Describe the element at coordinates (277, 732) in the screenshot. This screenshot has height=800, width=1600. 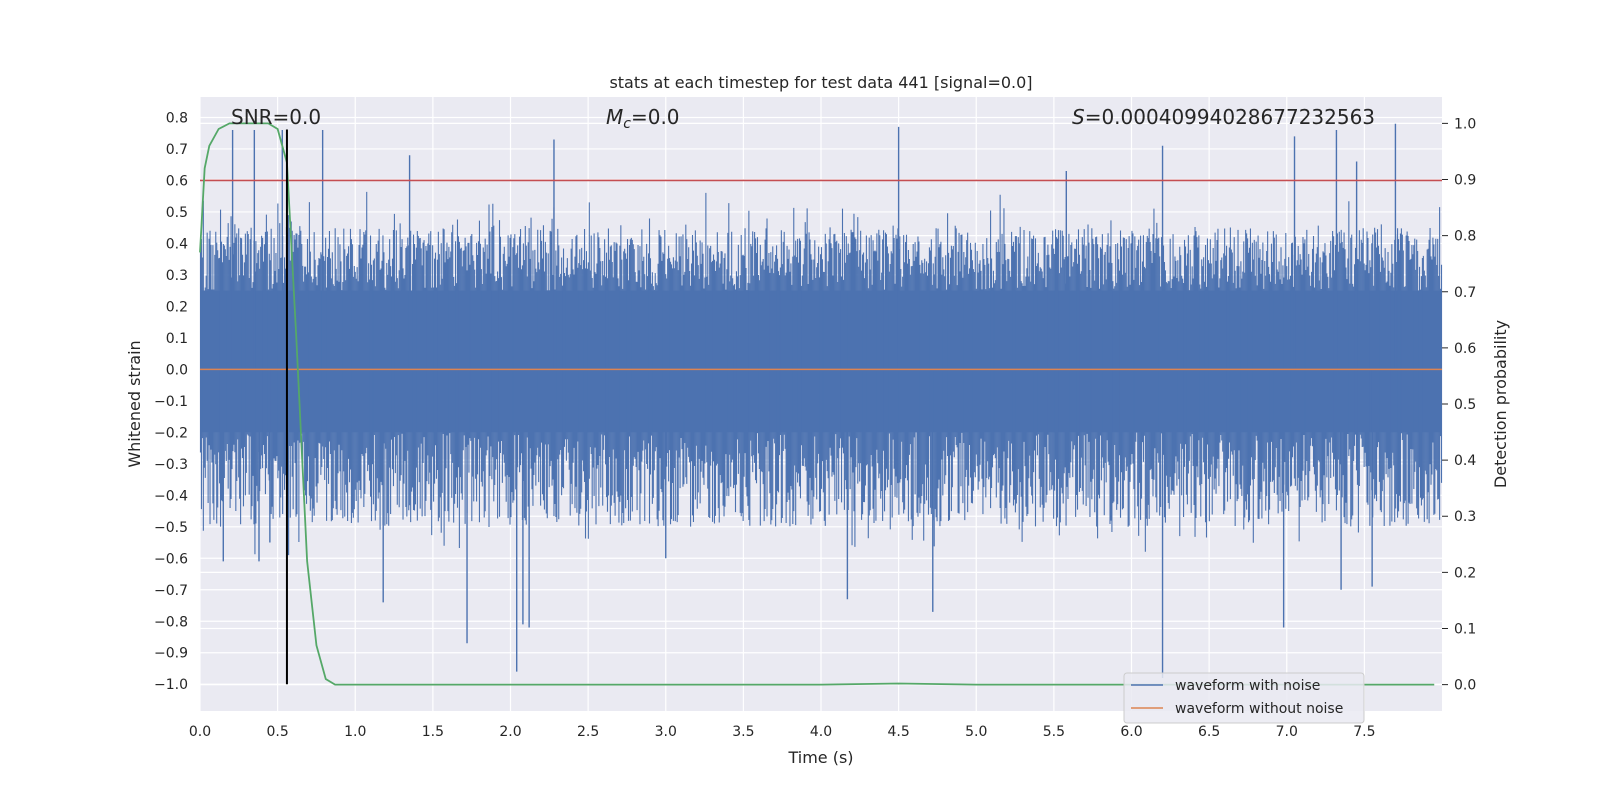
I see `x-tick-label: 0.5` at that location.